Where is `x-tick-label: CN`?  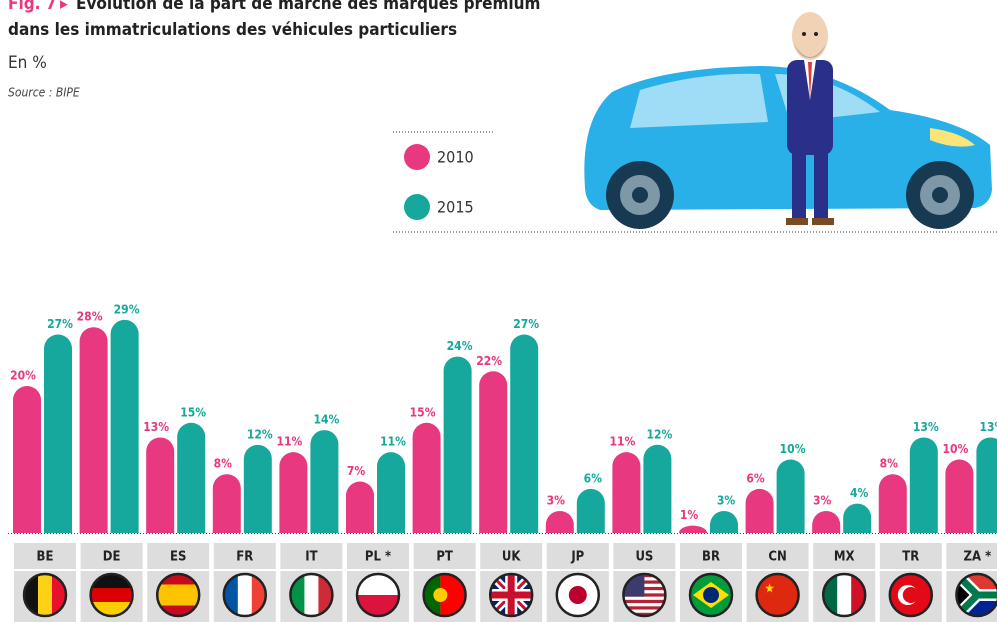
x-tick-label: CN is located at coordinates (777, 557).